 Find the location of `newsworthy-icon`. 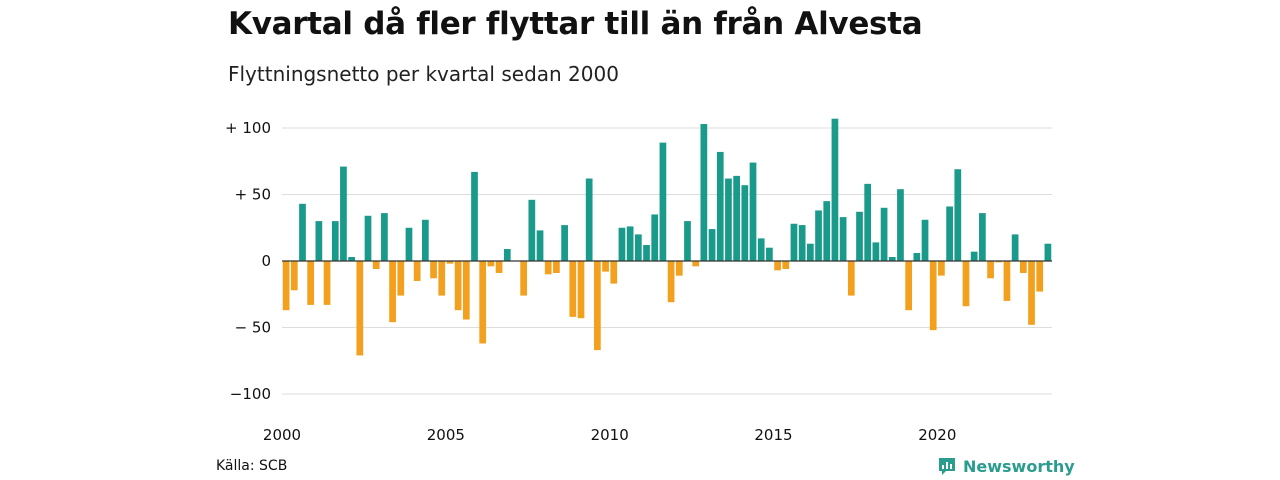

newsworthy-icon is located at coordinates (947, 466).